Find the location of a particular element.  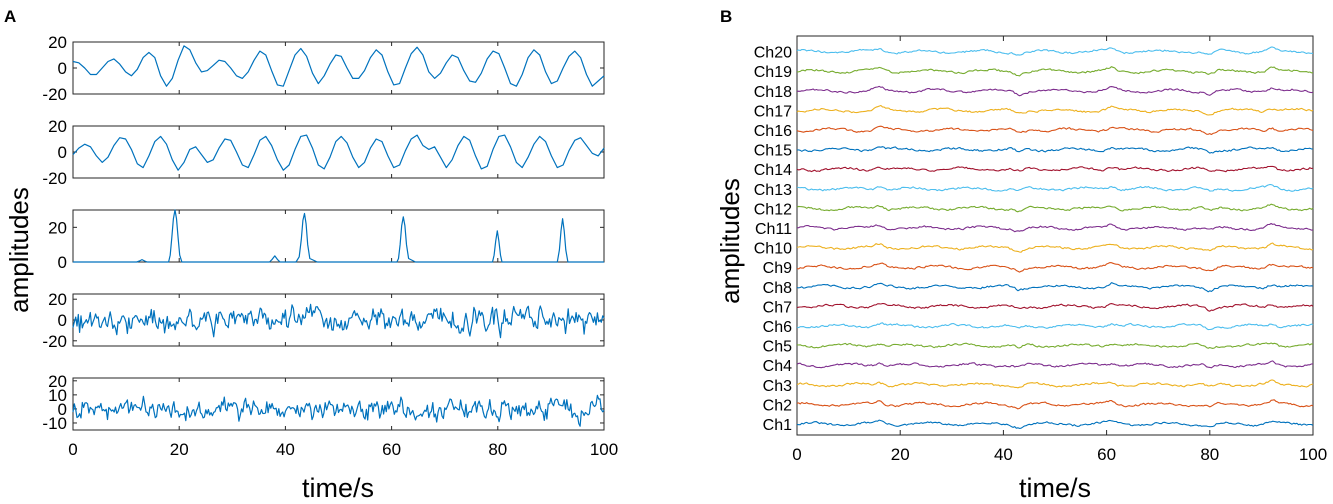

subplot-5-ytick-label: 20 is located at coordinates (57, 381).